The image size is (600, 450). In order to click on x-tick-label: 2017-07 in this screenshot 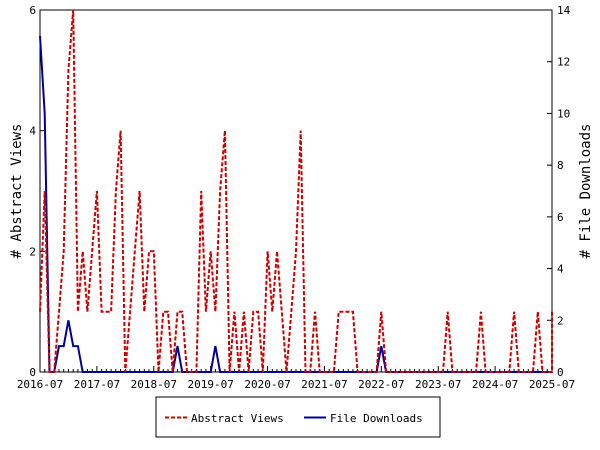, I will do `click(97, 384)`.